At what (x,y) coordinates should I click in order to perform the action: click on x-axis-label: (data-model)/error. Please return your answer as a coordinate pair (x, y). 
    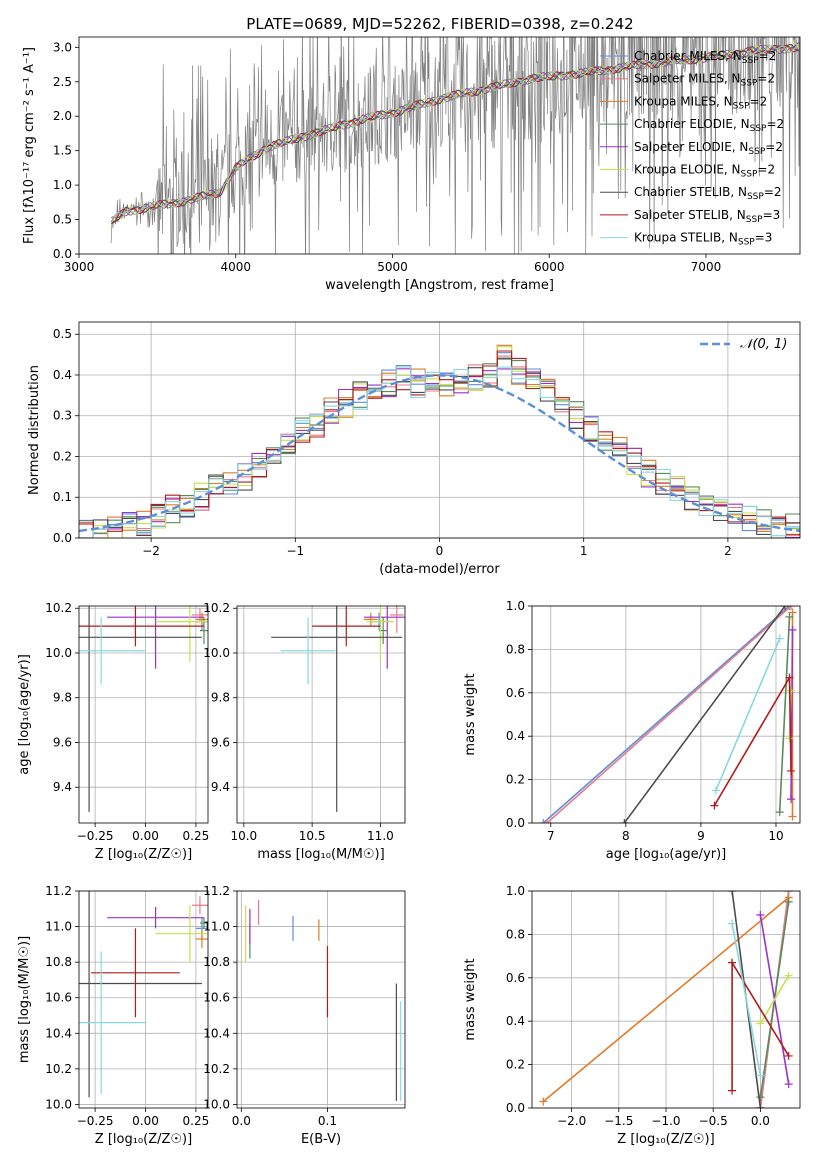
    Looking at the image, I should click on (439, 569).